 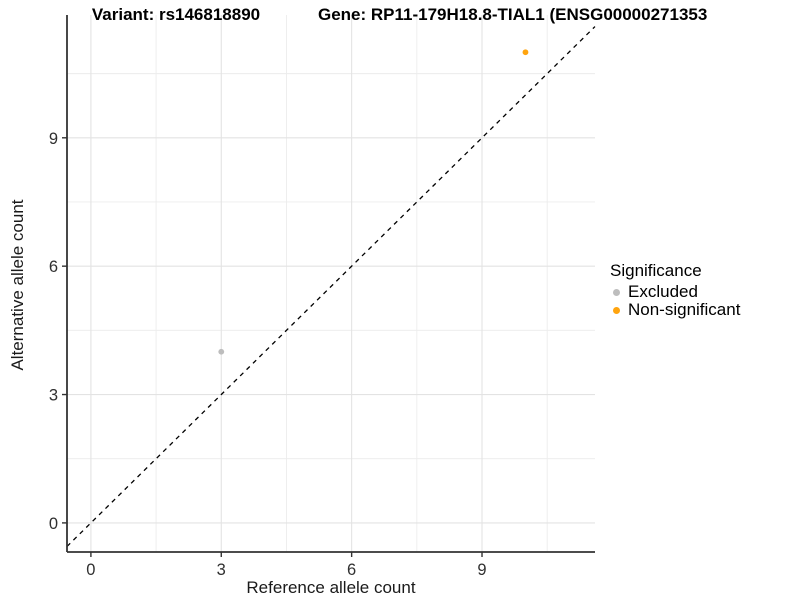 What do you see at coordinates (53, 396) in the screenshot?
I see `y-tick-label: 3` at bounding box center [53, 396].